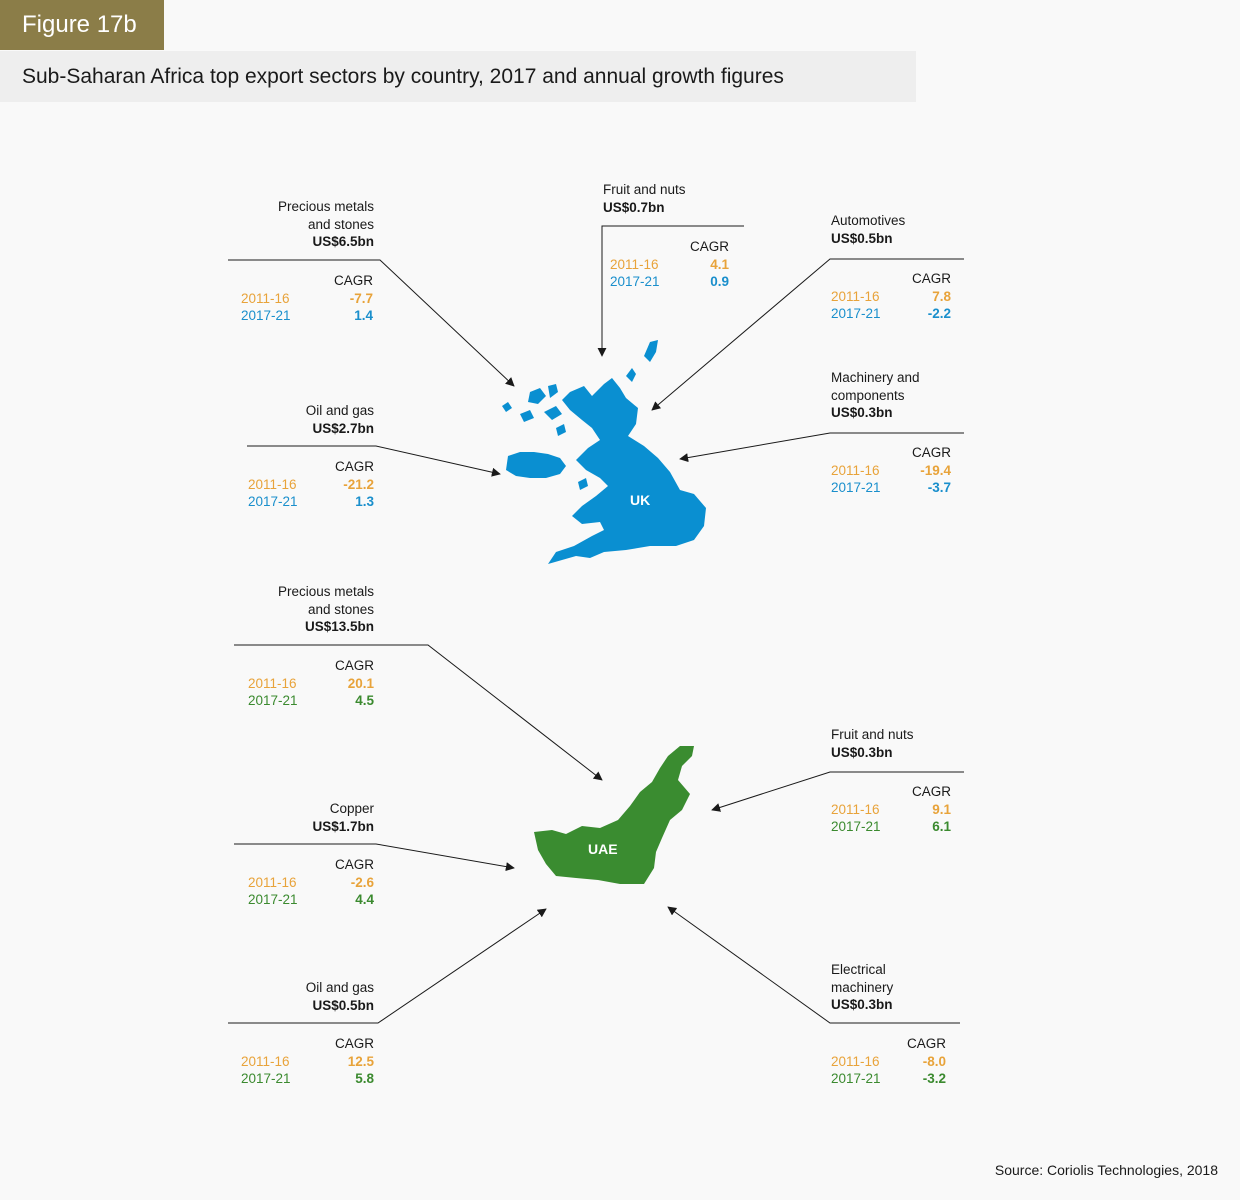 The image size is (1240, 1200). I want to click on sector-value: US$6.5bn, so click(343, 241).